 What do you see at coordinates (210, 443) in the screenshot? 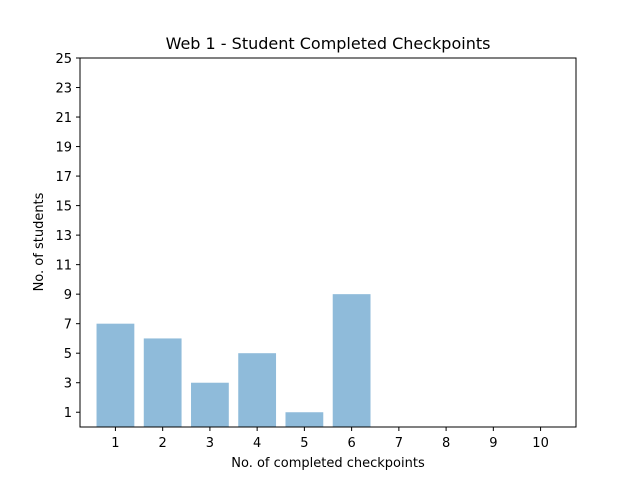
I see `x-tick-label: 3` at bounding box center [210, 443].